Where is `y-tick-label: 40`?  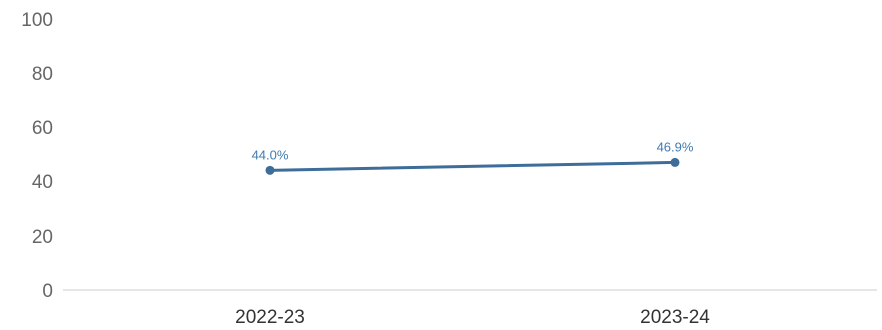 y-tick-label: 40 is located at coordinates (42, 182).